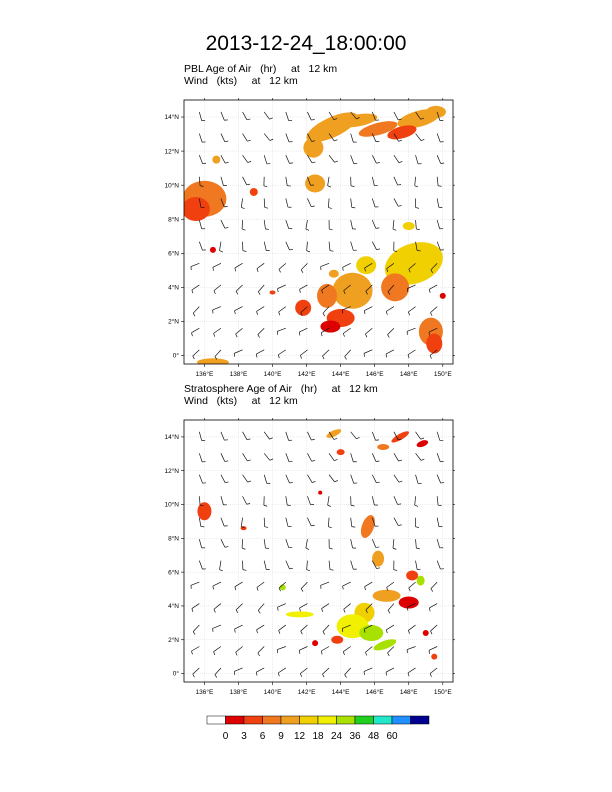 This screenshot has width=612, height=792. I want to click on lat-tick-label: 10°N, so click(171, 185).